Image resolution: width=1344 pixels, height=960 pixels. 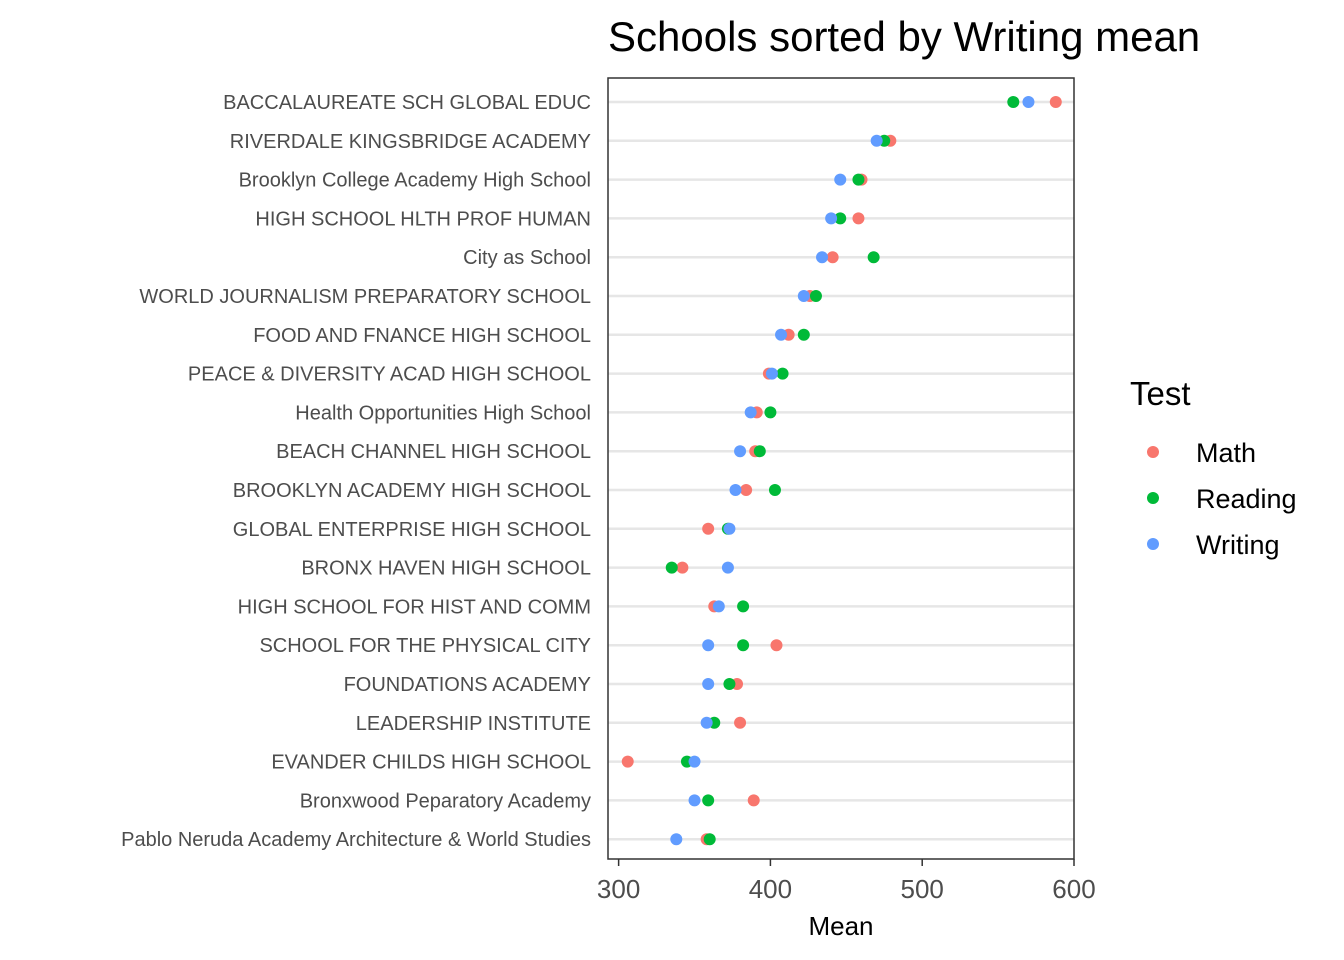 I want to click on legend-label: Reading, so click(x=1246, y=499).